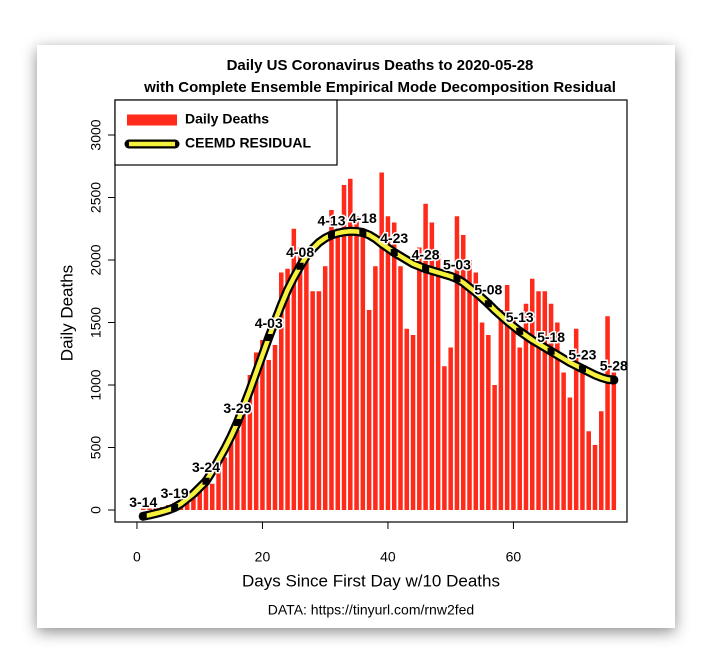  Describe the element at coordinates (175, 493) in the screenshot. I see `point-label: 3-19` at that location.